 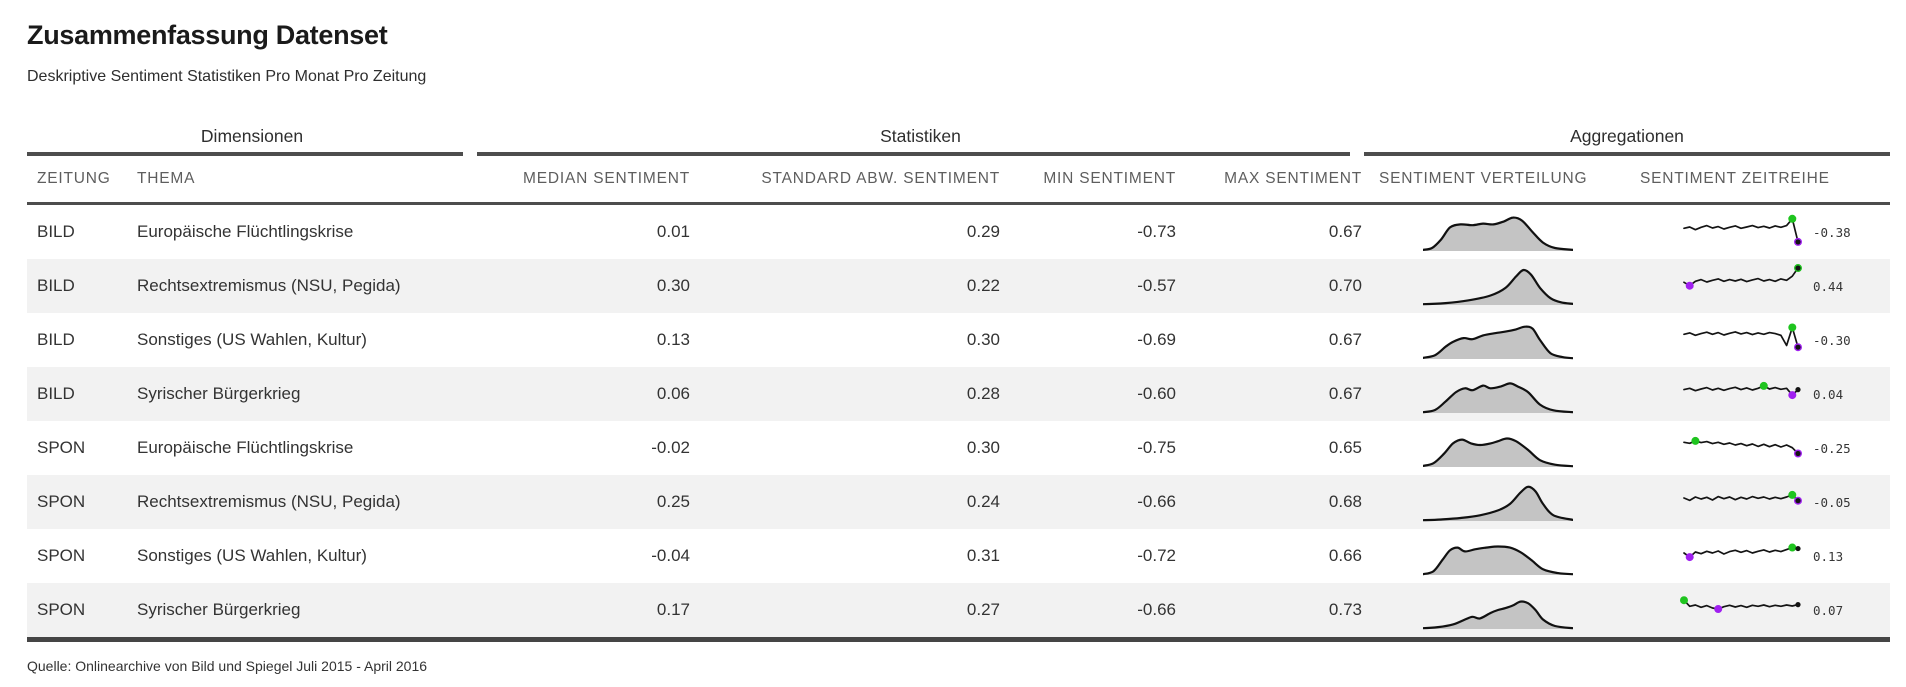 I want to click on spanner-dimensionen: Dimensionen, so click(x=252, y=136).